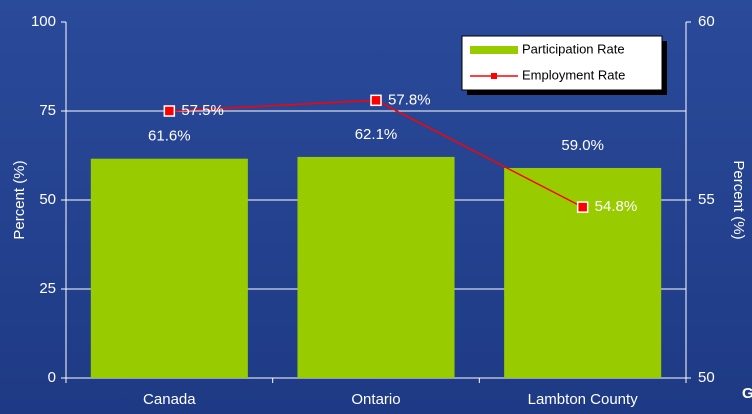 The image size is (752, 414). Describe the element at coordinates (706, 377) in the screenshot. I see `y2-tick-label: 50` at that location.